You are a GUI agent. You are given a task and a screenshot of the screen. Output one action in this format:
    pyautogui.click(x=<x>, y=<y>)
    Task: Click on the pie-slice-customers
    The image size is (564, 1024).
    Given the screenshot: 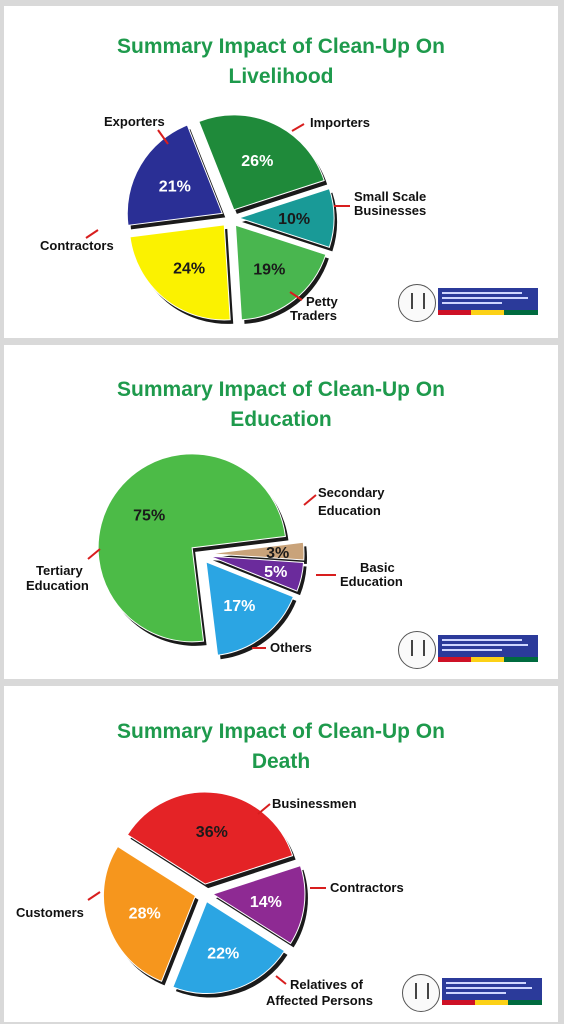 What is the action you would take?
    pyautogui.click(x=210, y=838)
    